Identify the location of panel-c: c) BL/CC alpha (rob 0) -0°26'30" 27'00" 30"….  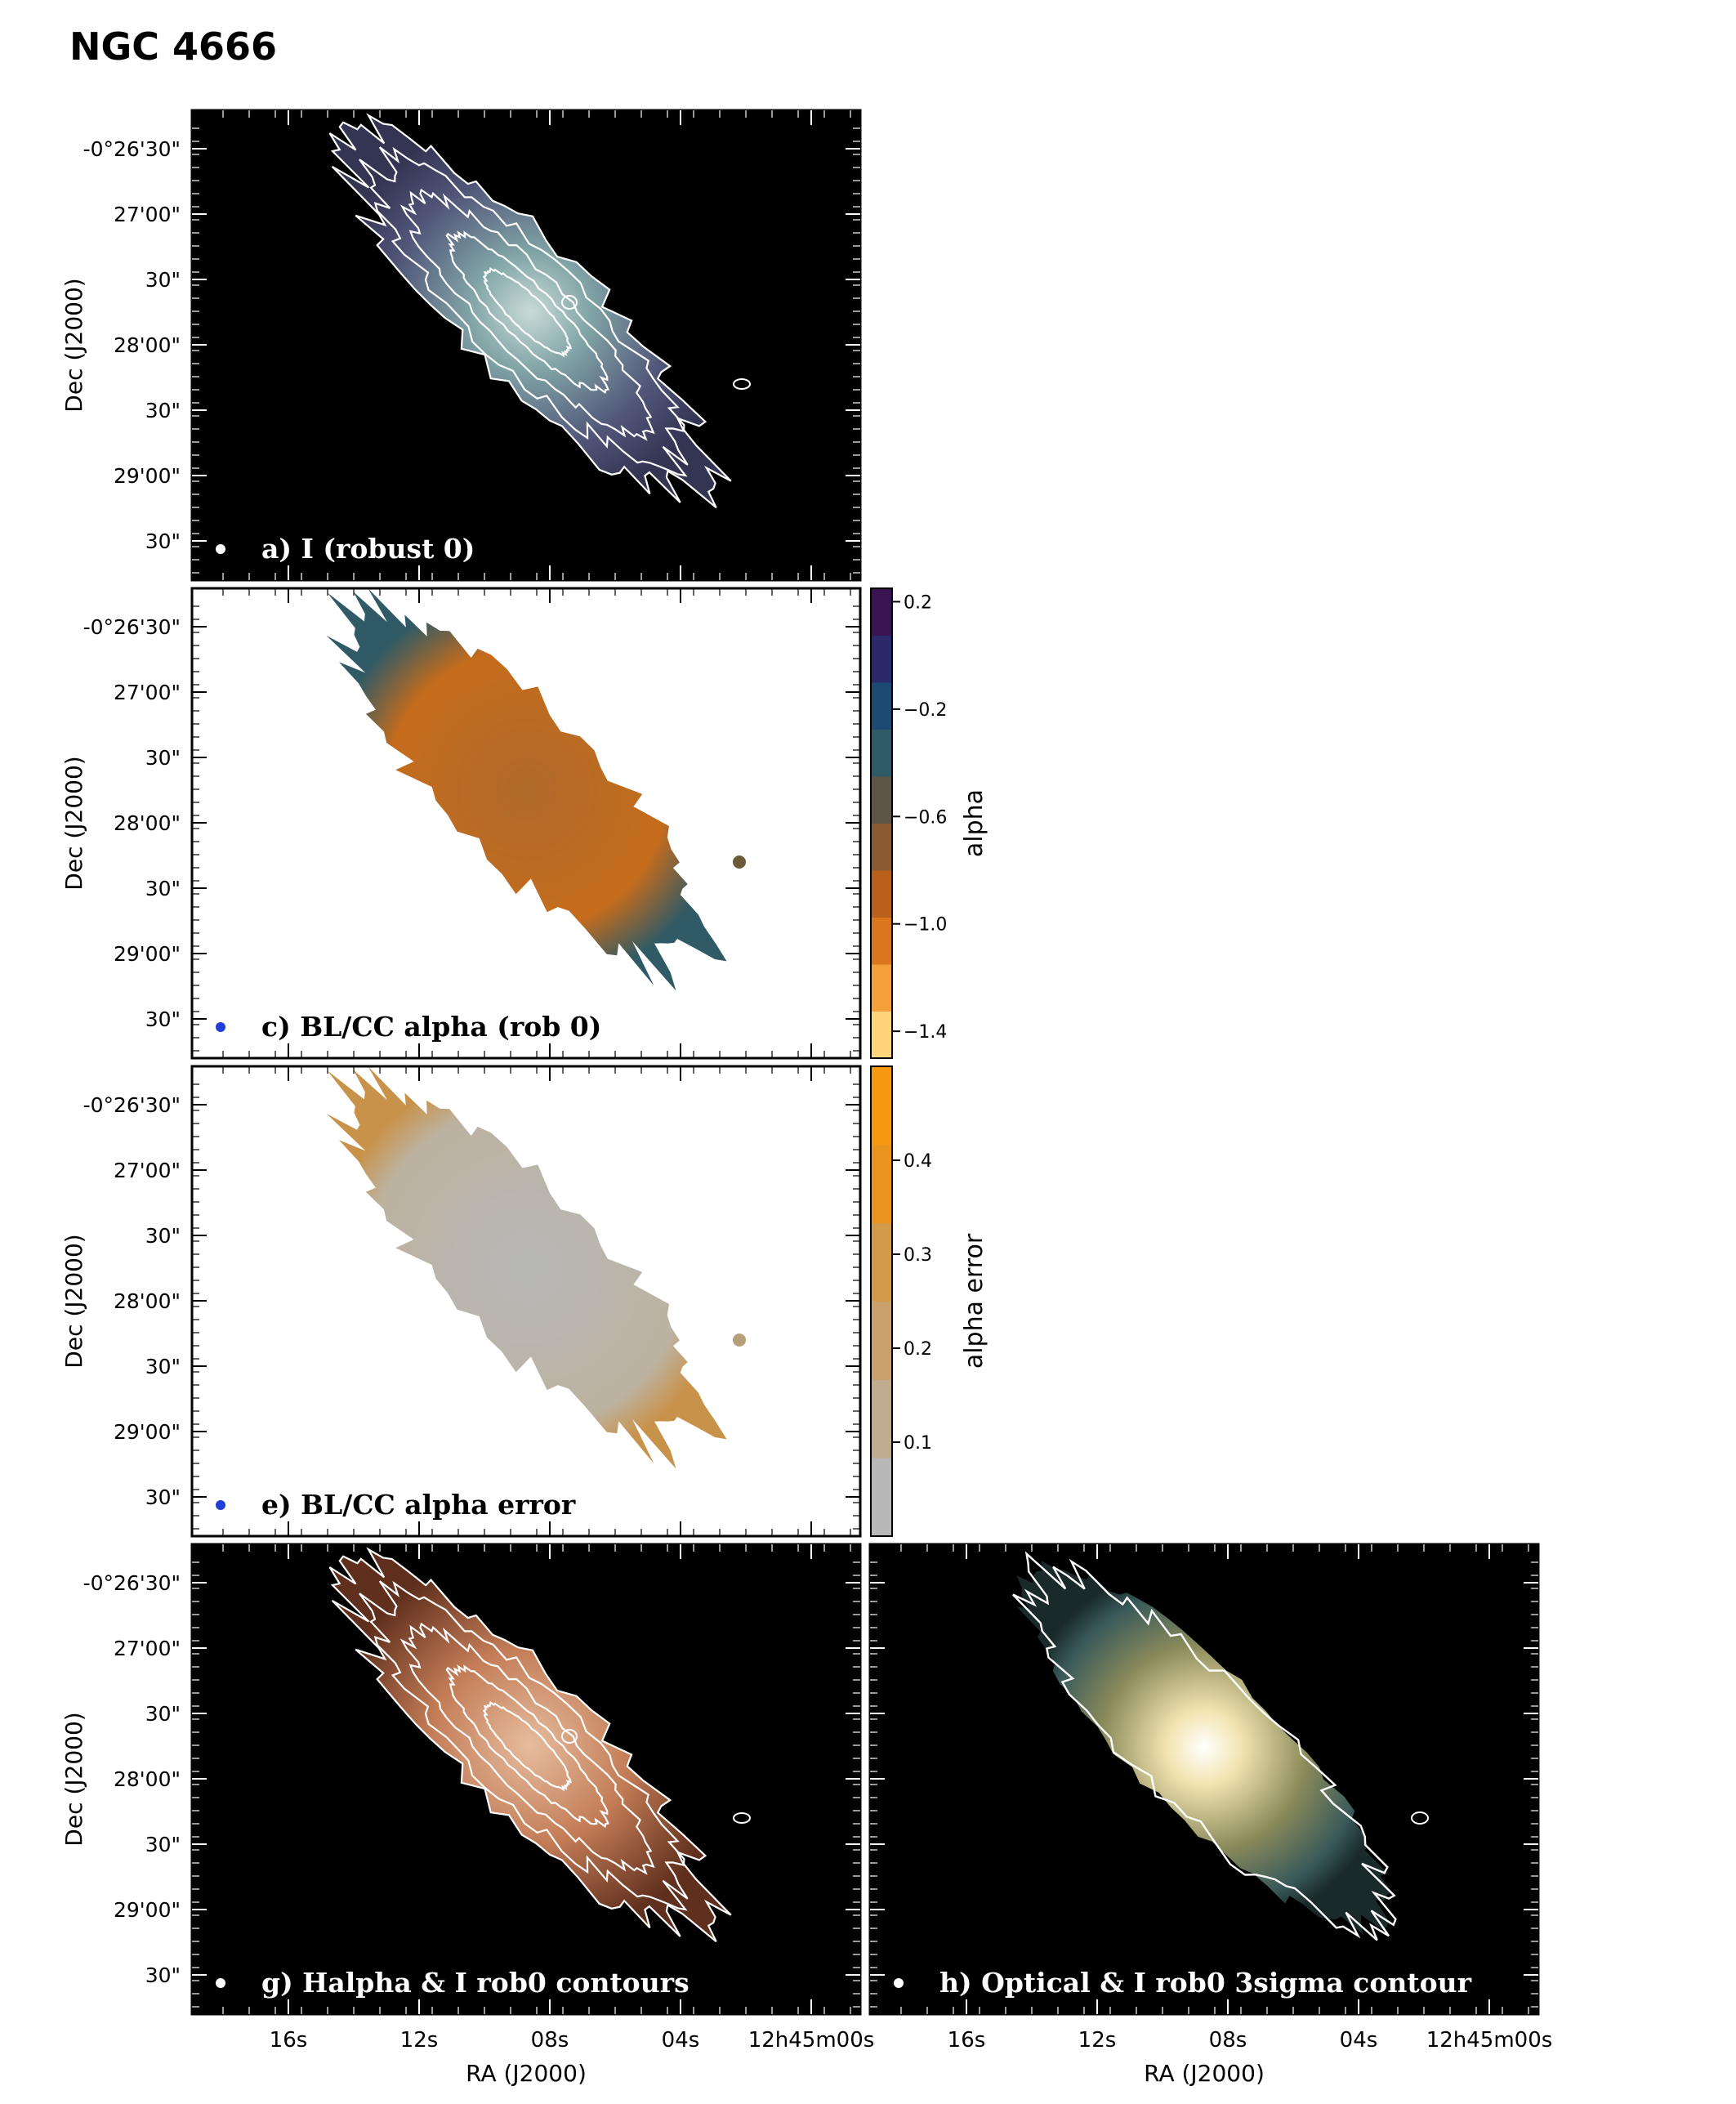
(461, 823).